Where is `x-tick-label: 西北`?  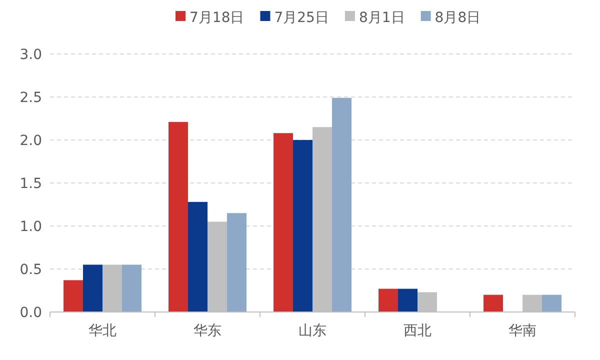
x-tick-label: 西北 is located at coordinates (418, 331).